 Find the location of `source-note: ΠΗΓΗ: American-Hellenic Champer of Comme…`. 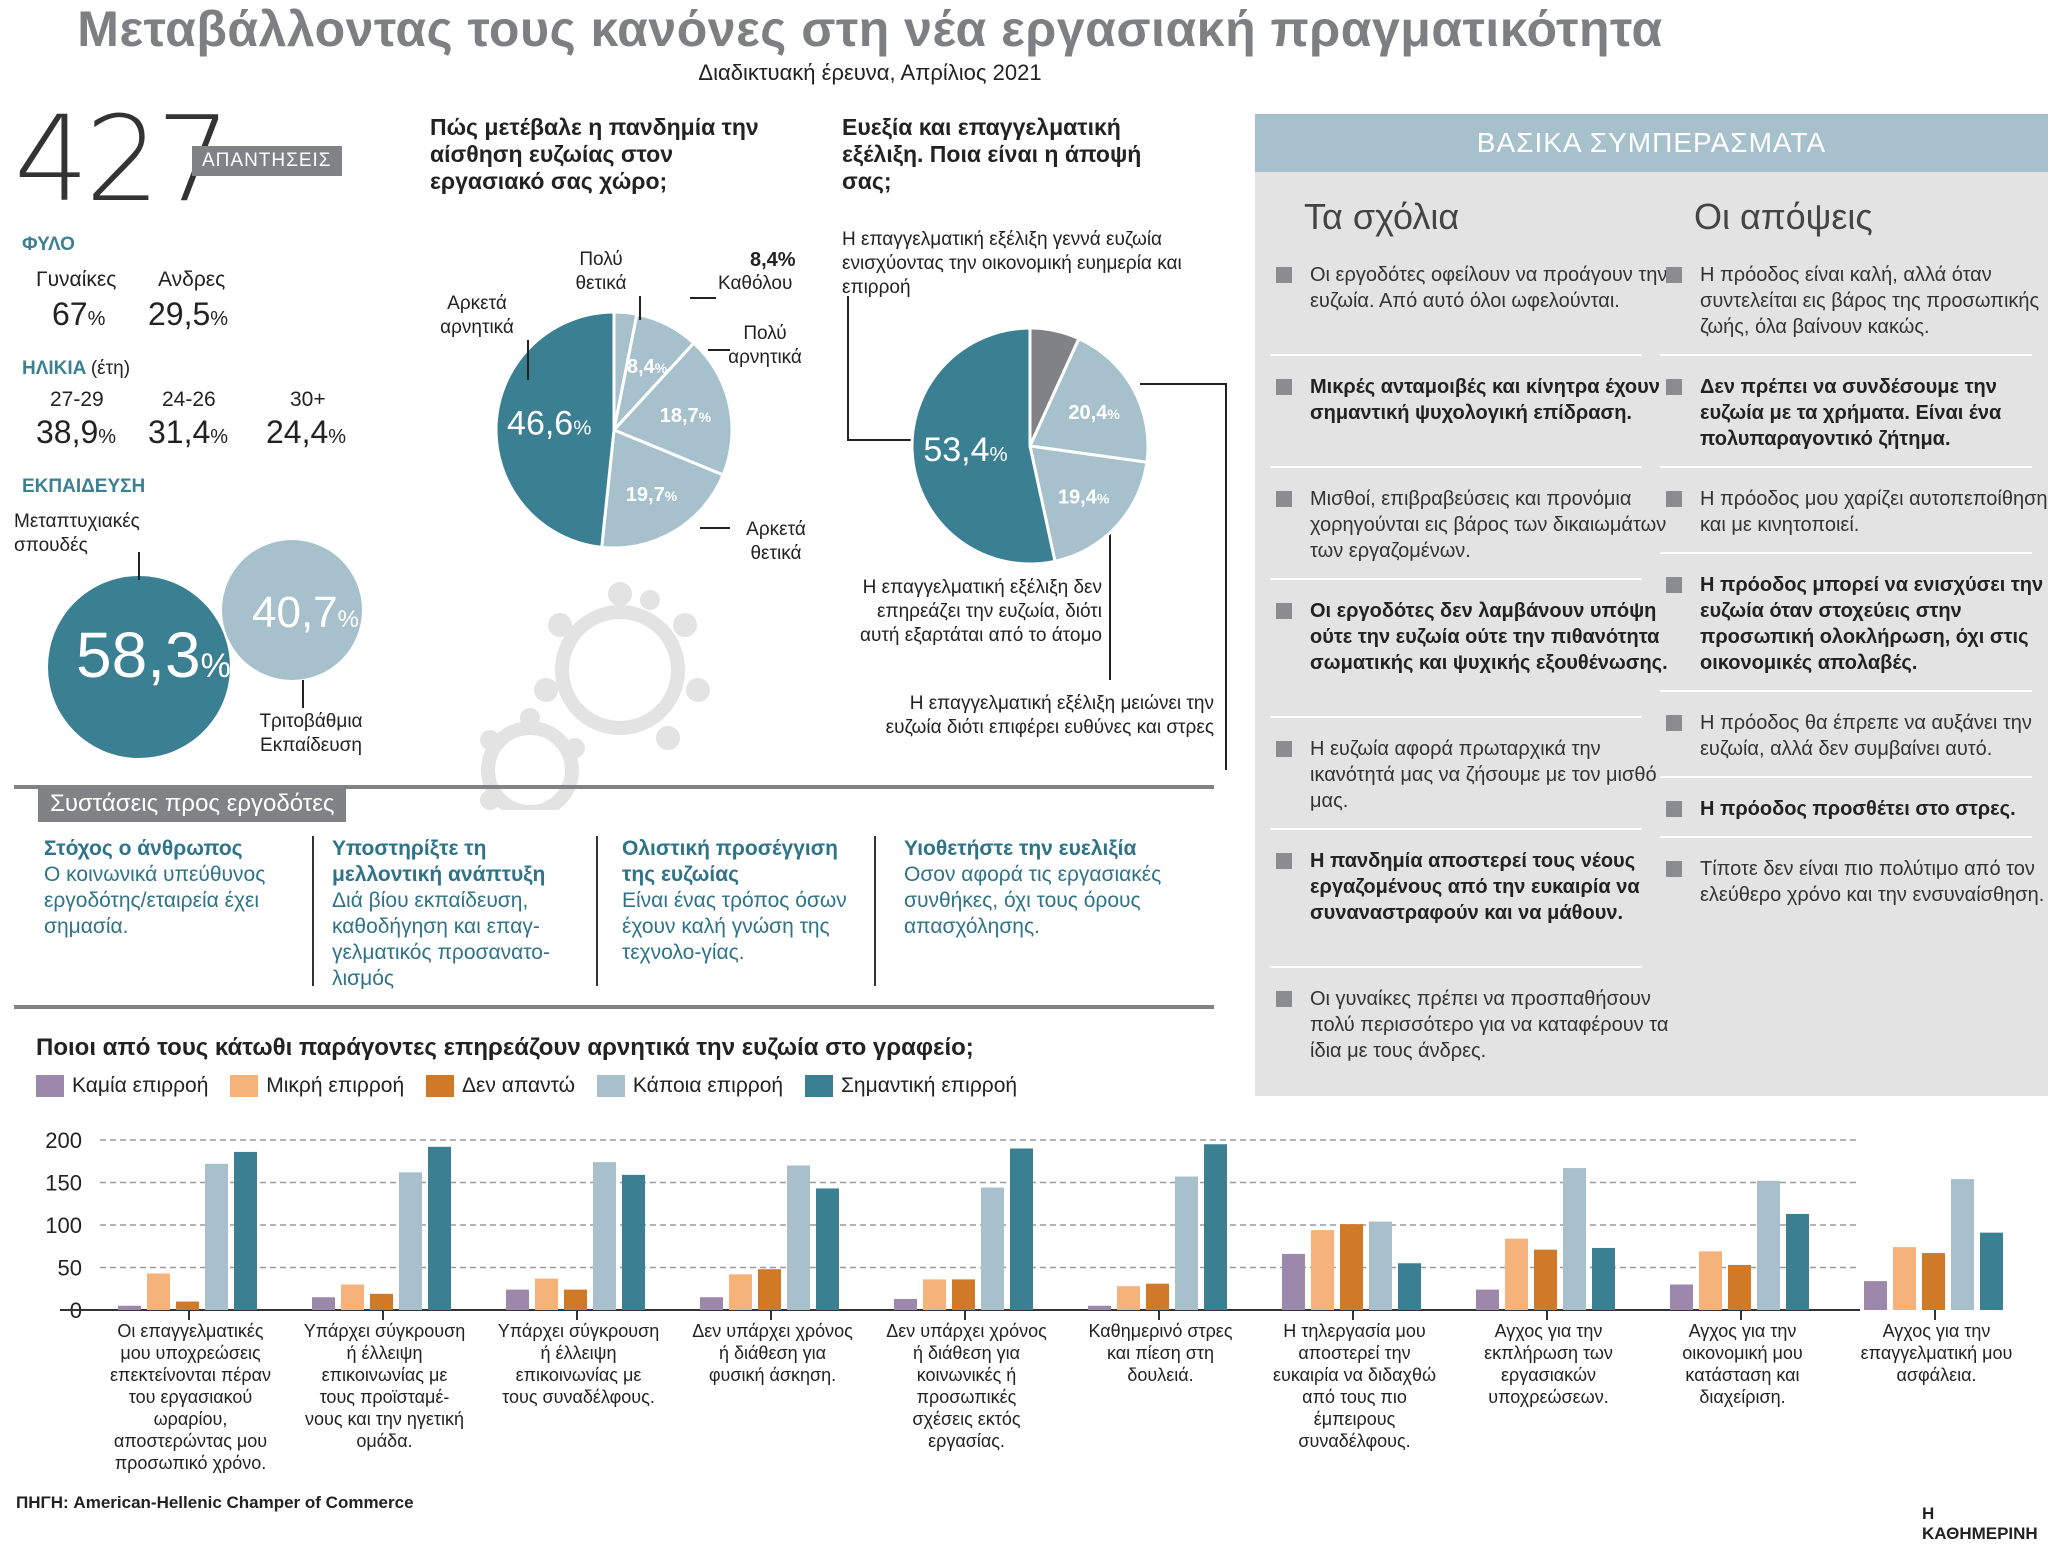

source-note: ΠΗΓΗ: American-Hellenic Champer of Comme… is located at coordinates (215, 1502).